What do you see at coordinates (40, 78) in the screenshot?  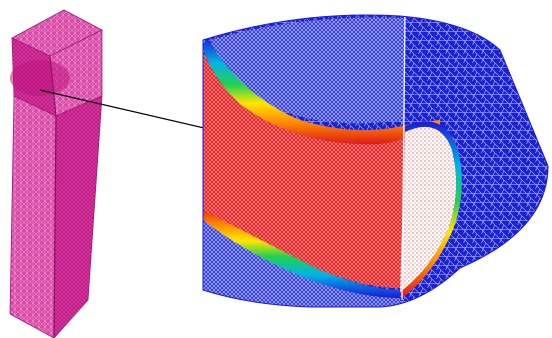 I see `column-refined-region` at bounding box center [40, 78].